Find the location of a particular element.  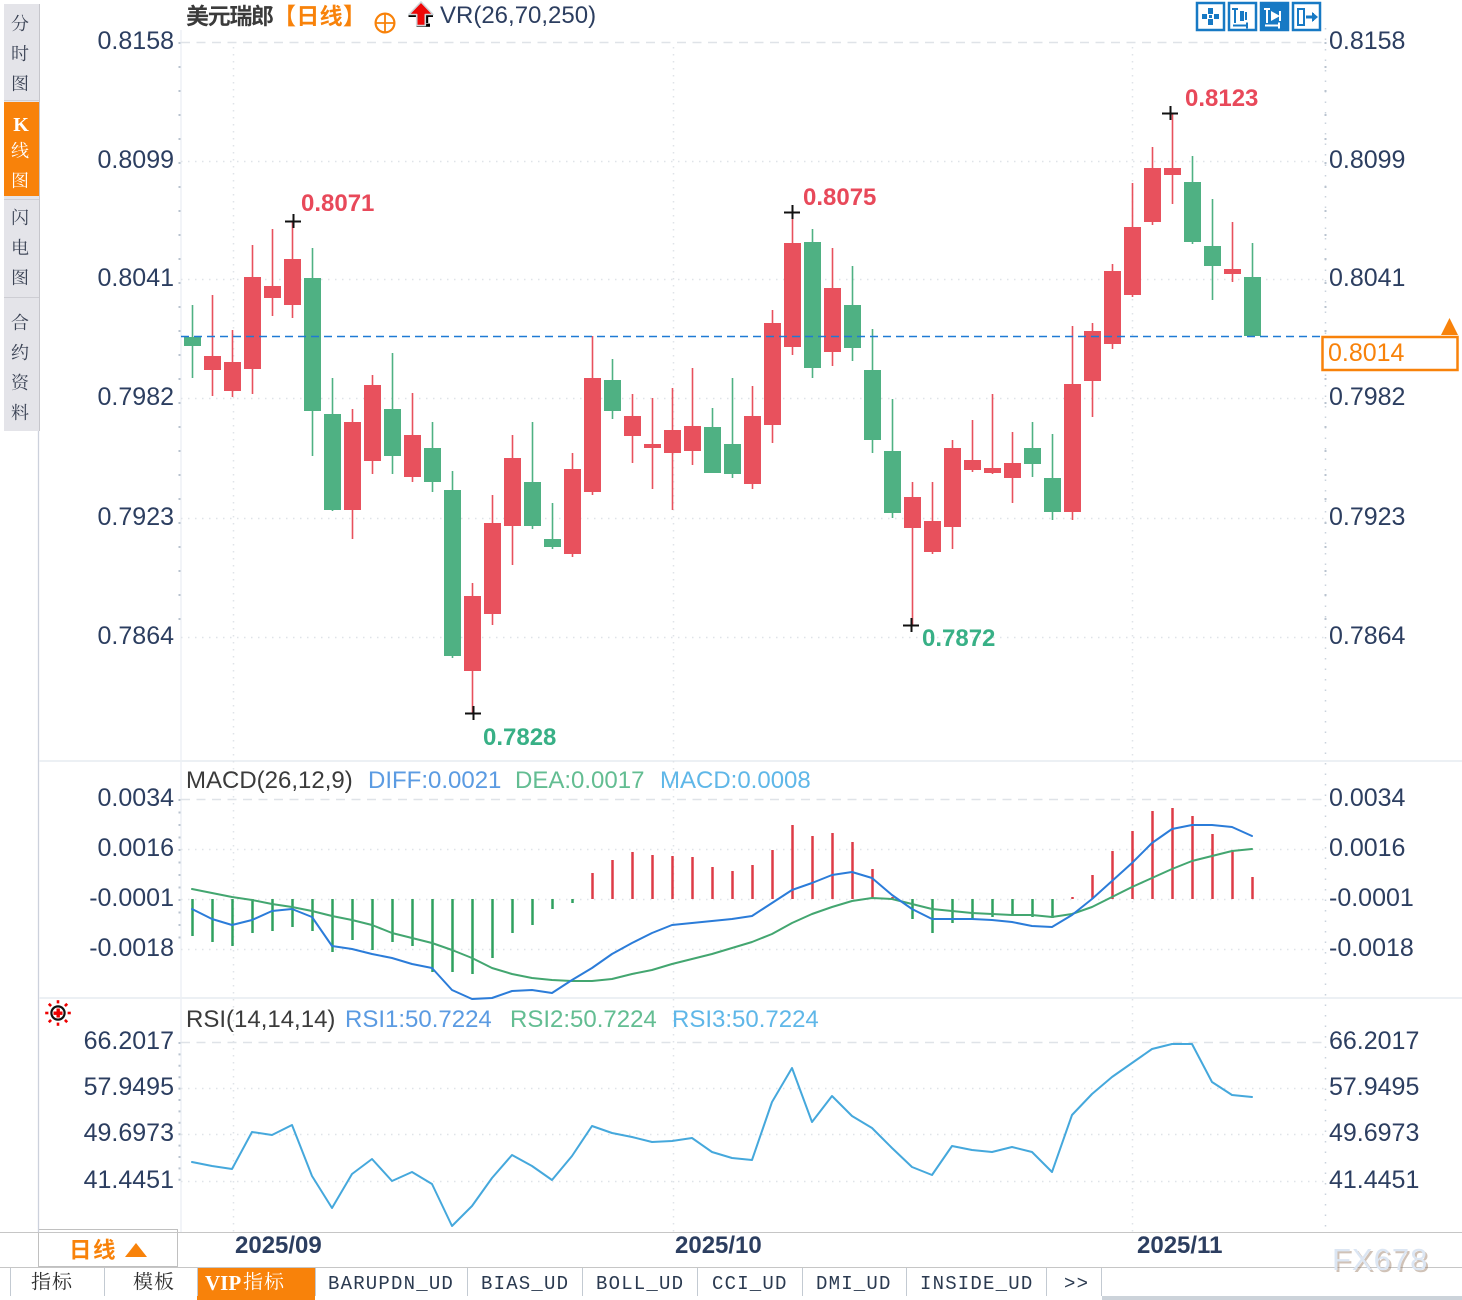

svg-text: K is located at coordinates (21, 125).